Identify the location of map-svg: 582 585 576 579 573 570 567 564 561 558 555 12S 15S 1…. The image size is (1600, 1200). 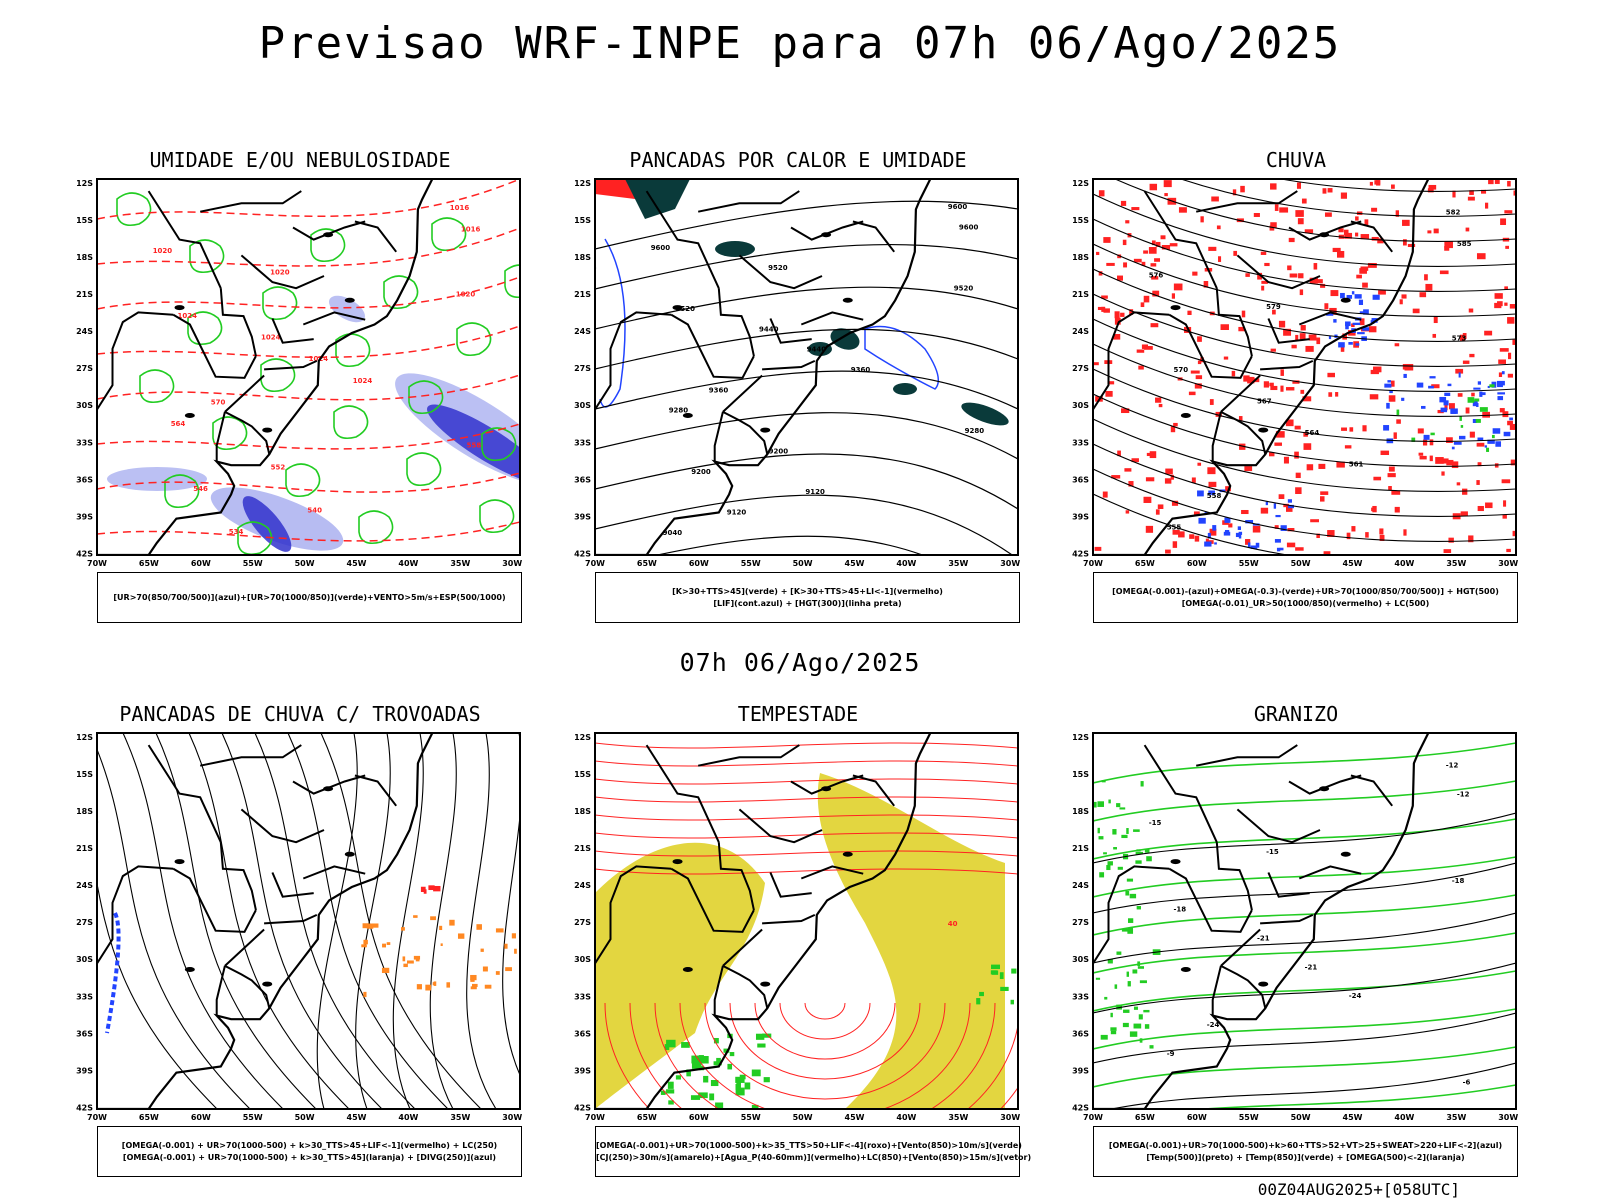
(1295, 373).